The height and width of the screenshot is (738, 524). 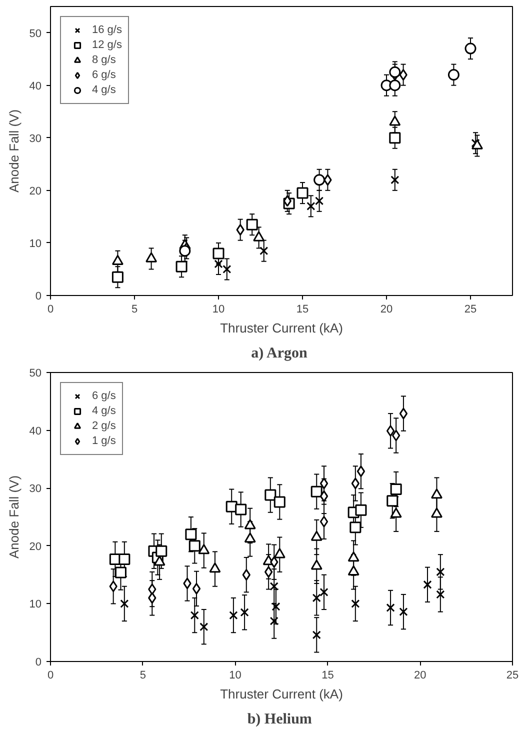 What do you see at coordinates (104, 426) in the screenshot?
I see `legend-label: 2 g/s` at bounding box center [104, 426].